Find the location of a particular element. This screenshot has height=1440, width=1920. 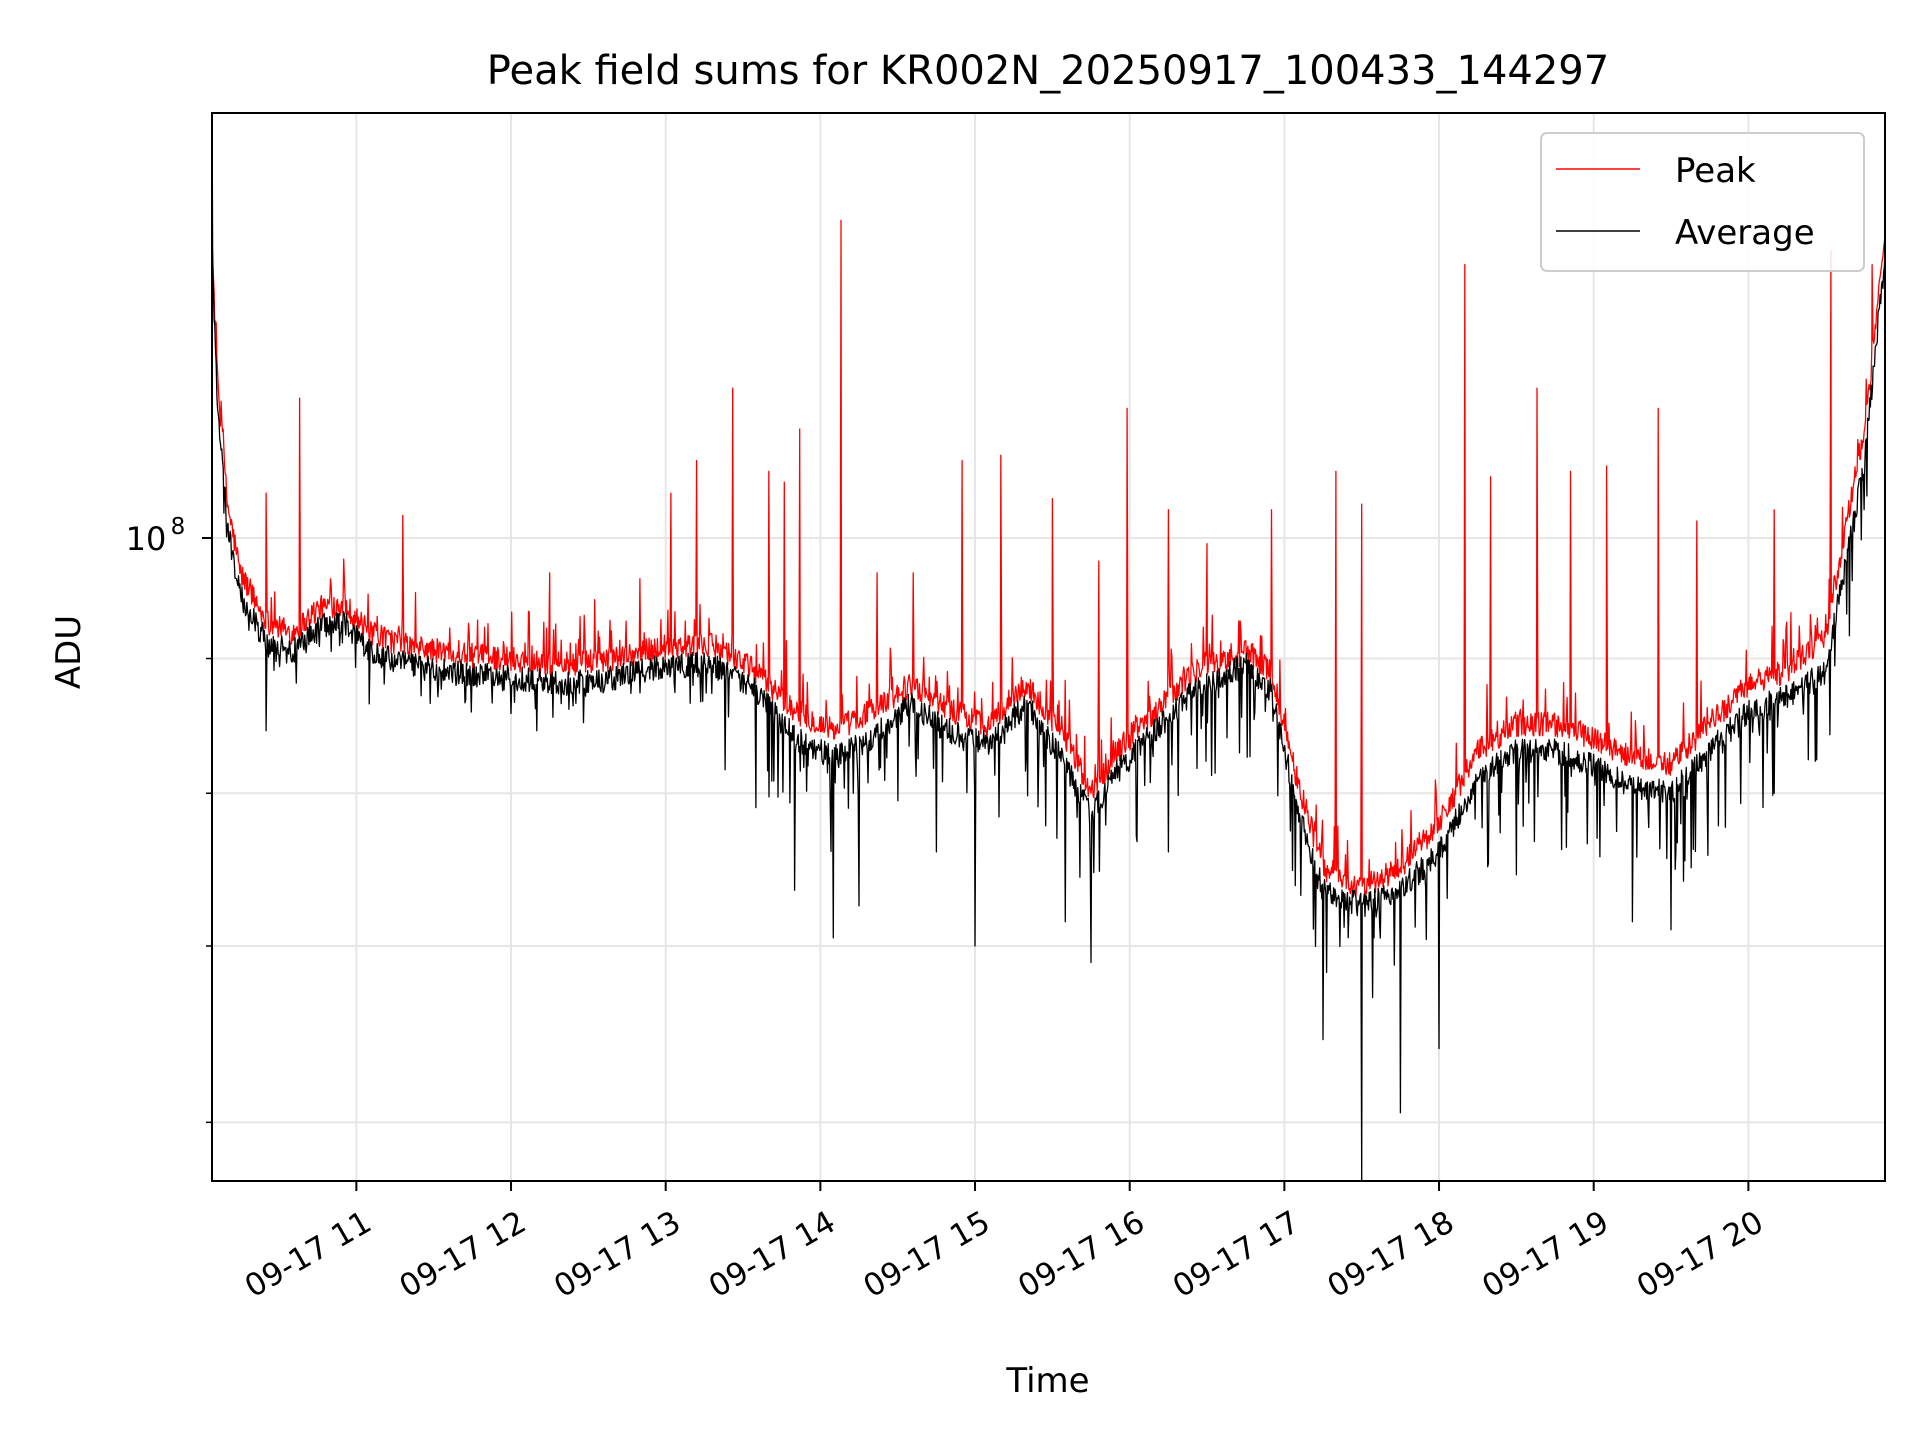

y-axis-label: ADU is located at coordinates (69, 652).